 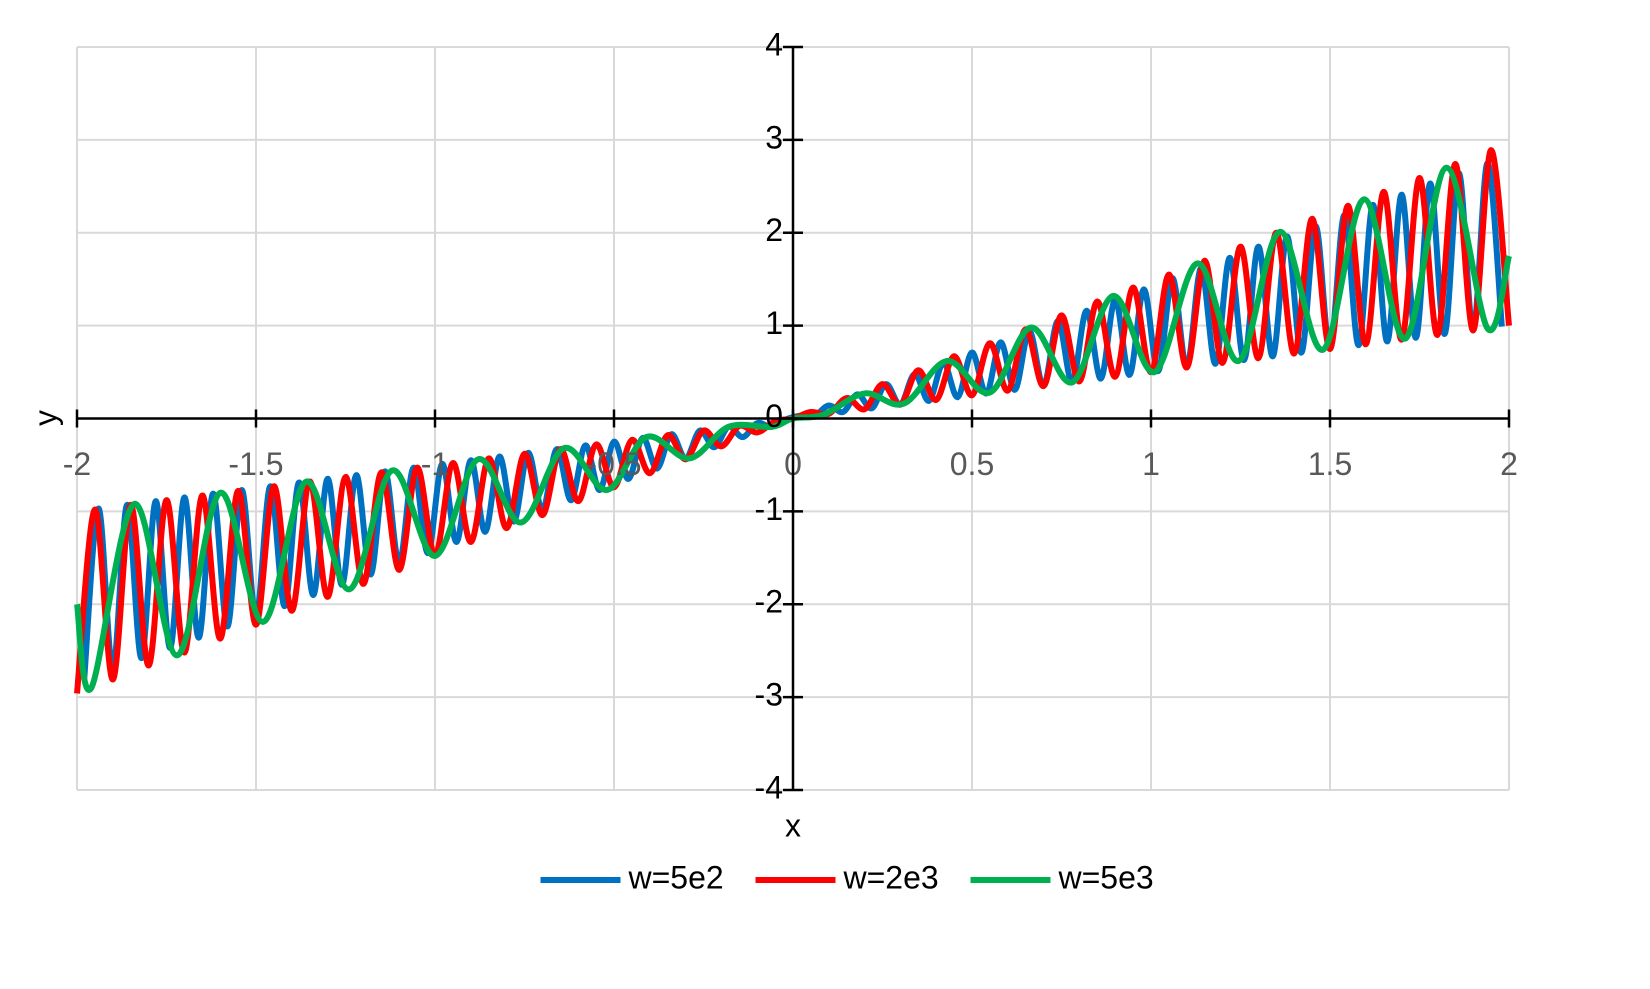 What do you see at coordinates (769, 509) in the screenshot?
I see `y-tick-label: -1` at bounding box center [769, 509].